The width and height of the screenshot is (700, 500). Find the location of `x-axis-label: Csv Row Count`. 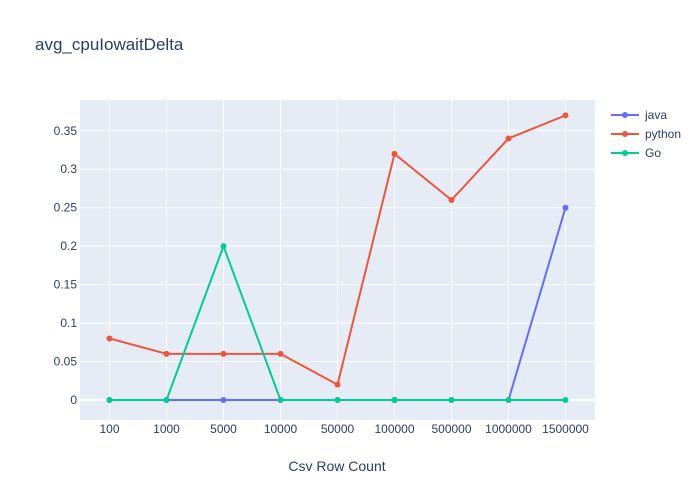

x-axis-label: Csv Row Count is located at coordinates (336, 466).